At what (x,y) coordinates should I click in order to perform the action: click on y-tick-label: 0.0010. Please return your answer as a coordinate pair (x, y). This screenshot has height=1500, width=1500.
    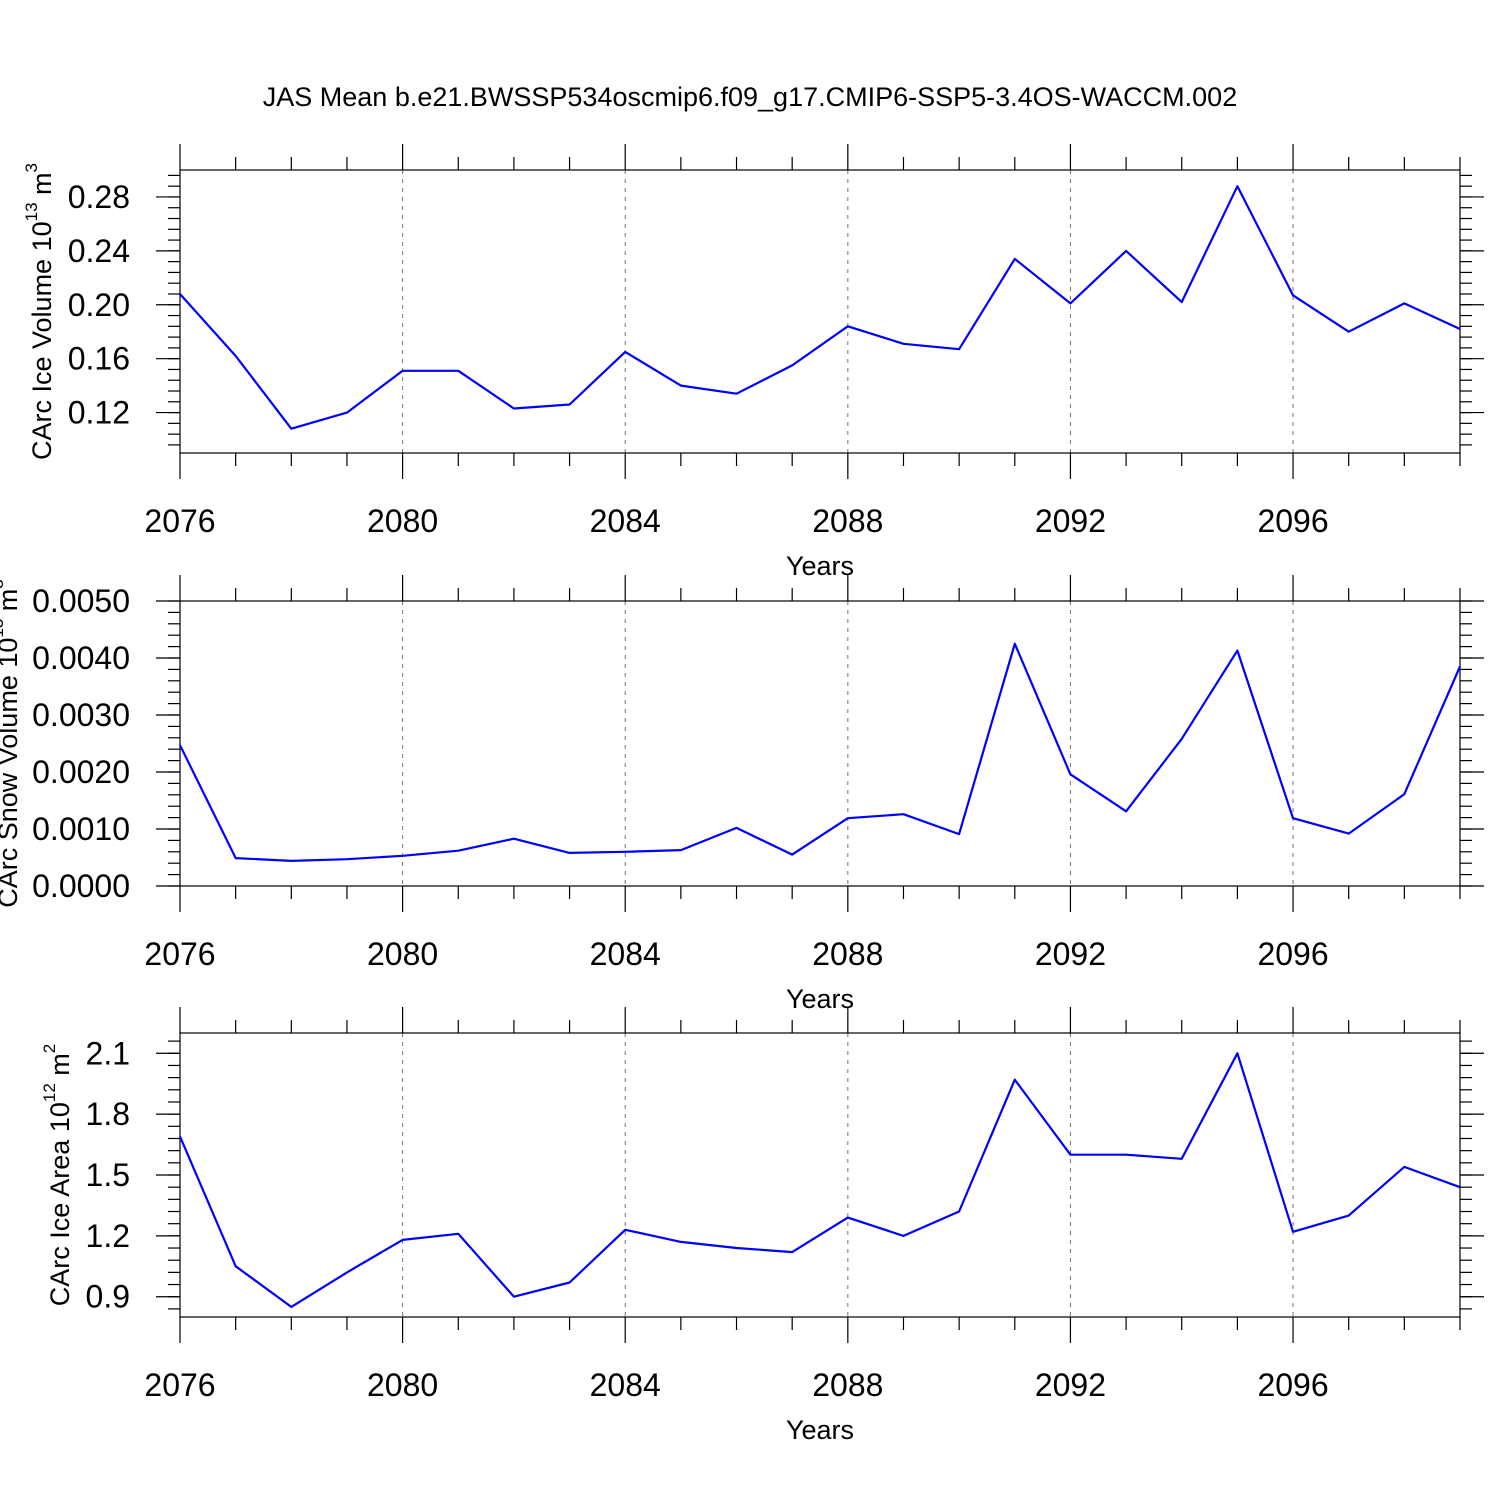
    Looking at the image, I should click on (81, 829).